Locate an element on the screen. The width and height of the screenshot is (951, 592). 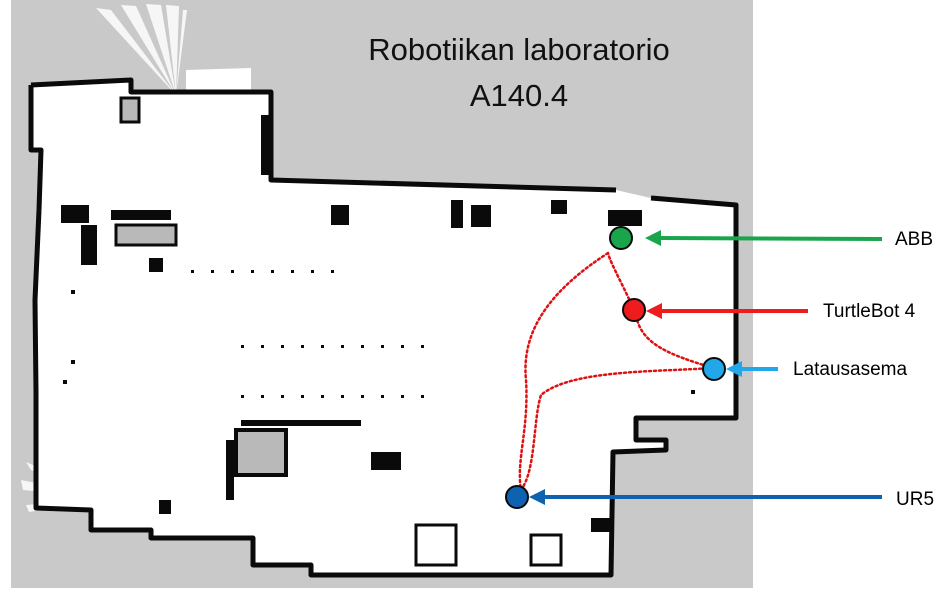
laser-fan-top is located at coordinates (141, 49).